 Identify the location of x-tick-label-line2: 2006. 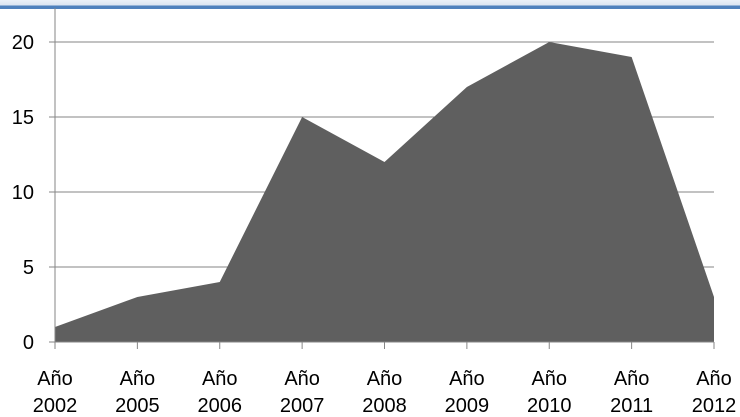
(220, 406).